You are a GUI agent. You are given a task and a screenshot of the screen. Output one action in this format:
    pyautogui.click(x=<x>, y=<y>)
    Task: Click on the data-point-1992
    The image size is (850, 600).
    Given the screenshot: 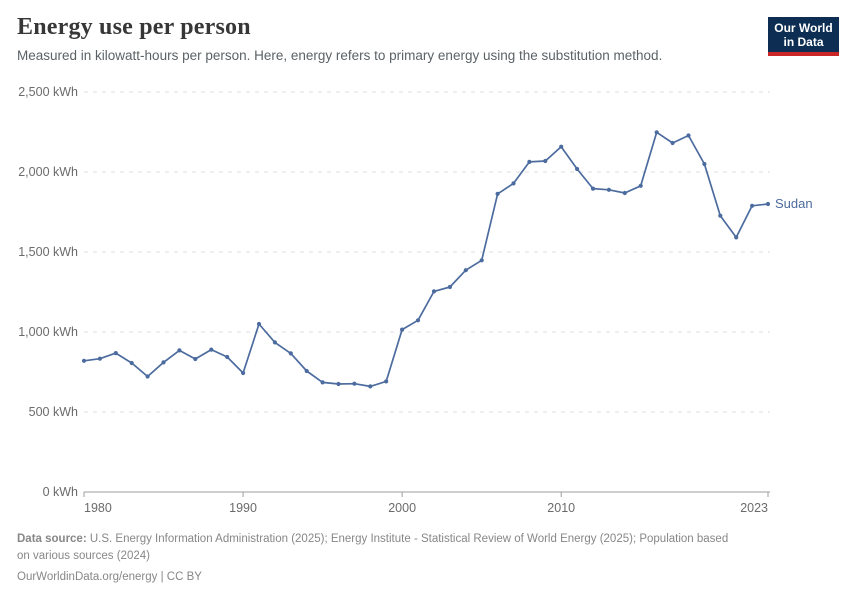 What is the action you would take?
    pyautogui.click(x=274, y=342)
    